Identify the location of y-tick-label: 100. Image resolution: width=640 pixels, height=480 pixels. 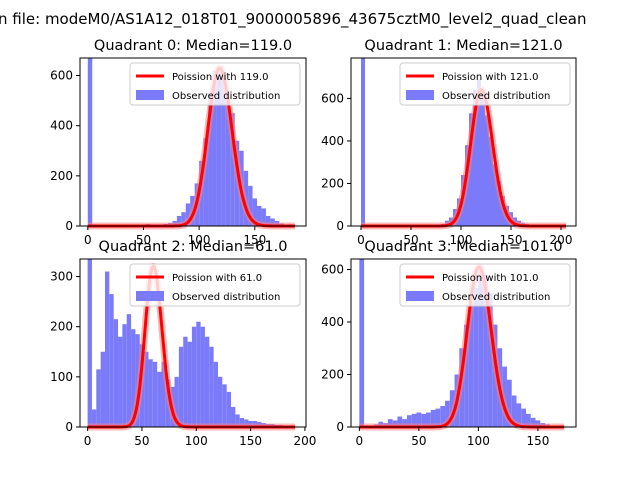
(61, 377).